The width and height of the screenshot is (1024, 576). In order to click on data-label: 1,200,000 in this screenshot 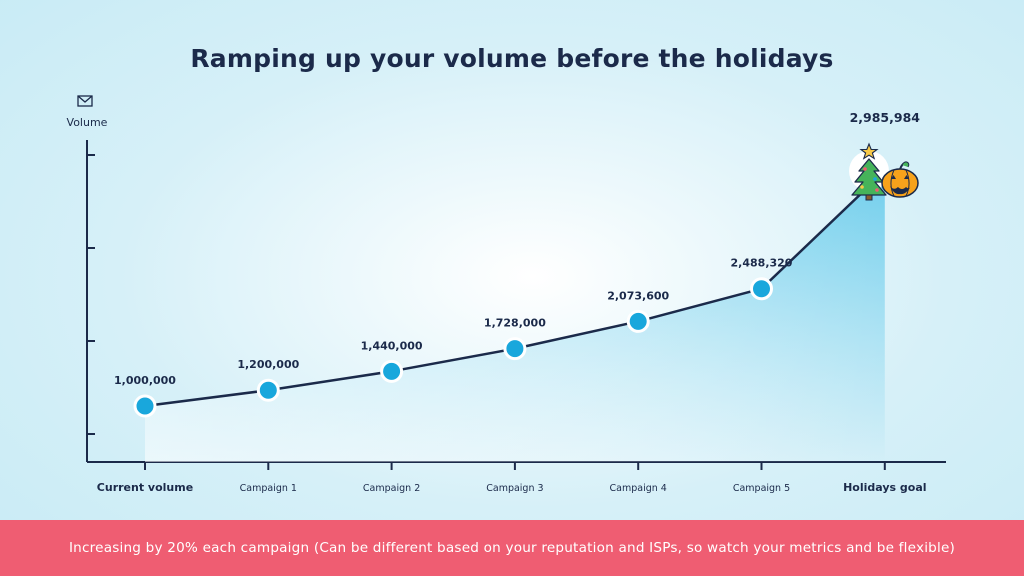, I will do `click(268, 364)`.